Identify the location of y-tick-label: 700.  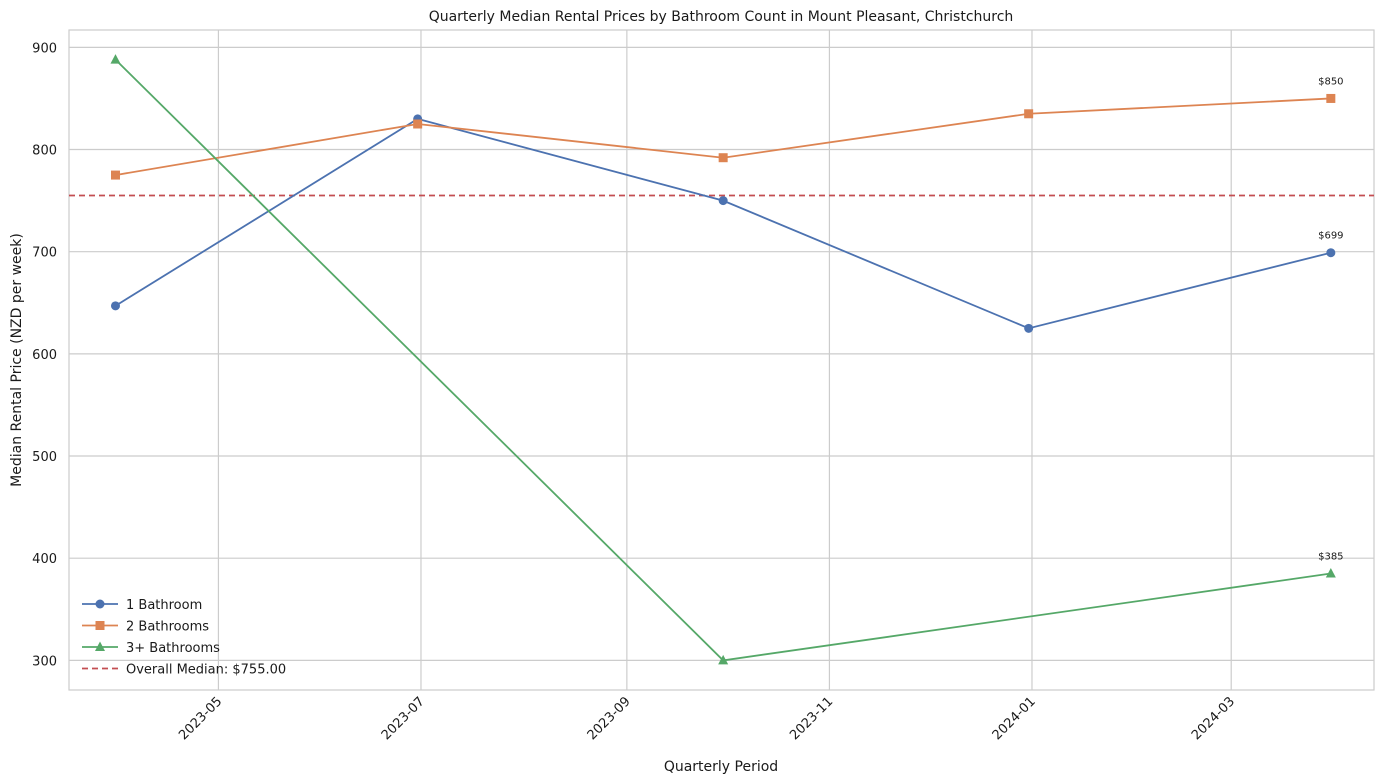
(44, 253).